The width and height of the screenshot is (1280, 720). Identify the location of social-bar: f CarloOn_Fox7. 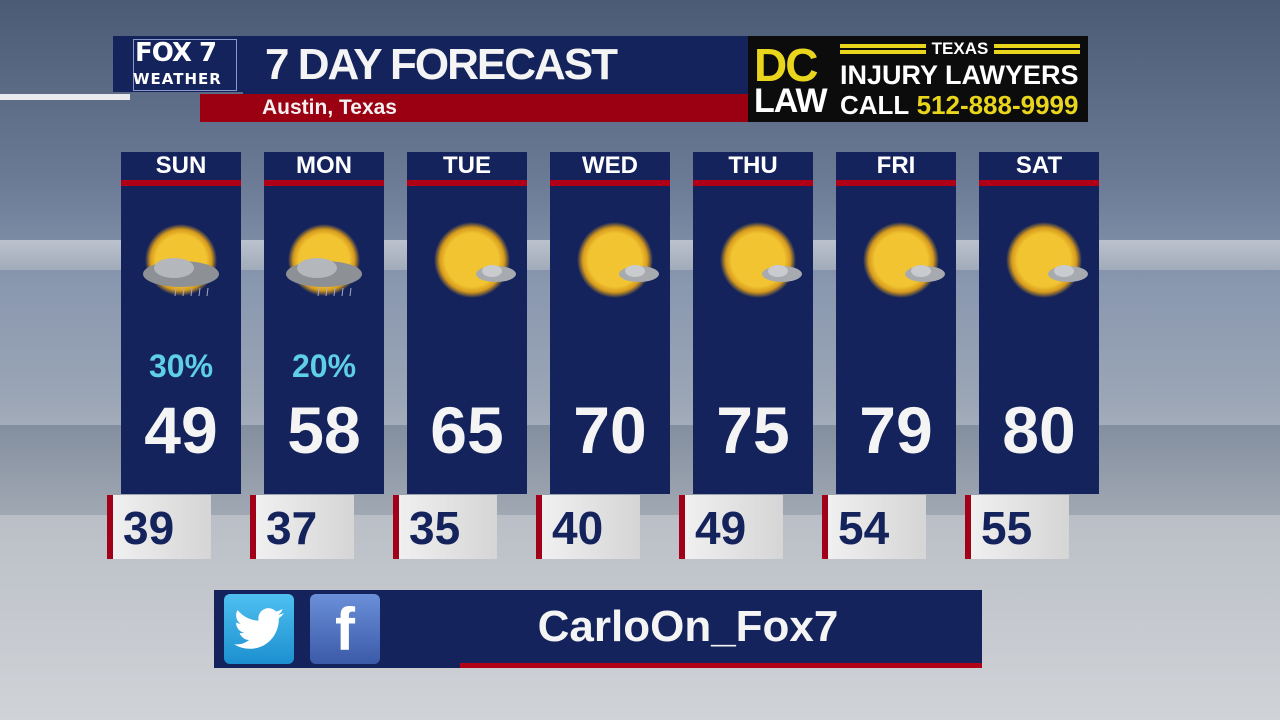
(598, 629).